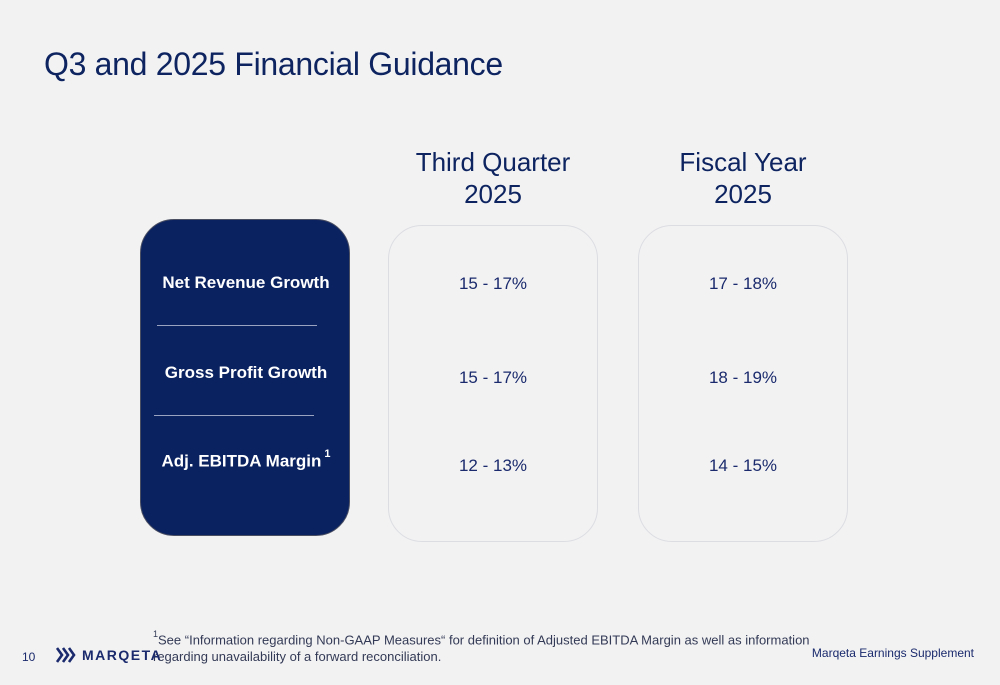 This screenshot has width=1000, height=685. I want to click on page-number: 10, so click(29, 657).